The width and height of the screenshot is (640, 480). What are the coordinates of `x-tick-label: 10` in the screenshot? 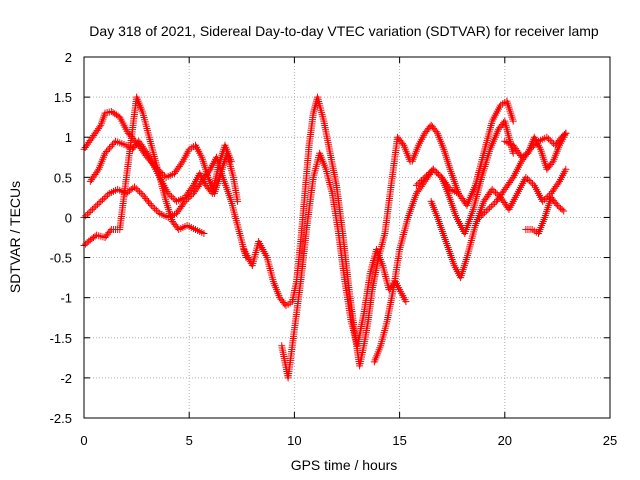 It's located at (294, 440).